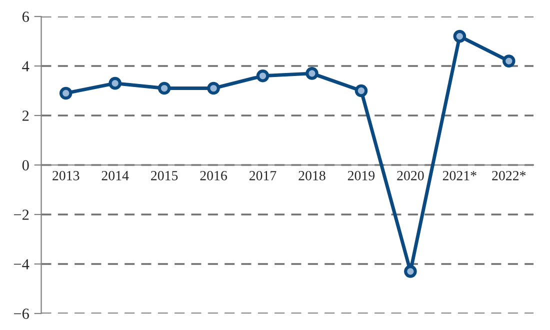 The image size is (550, 330). I want to click on x-tick-label: 2021*, so click(459, 175).